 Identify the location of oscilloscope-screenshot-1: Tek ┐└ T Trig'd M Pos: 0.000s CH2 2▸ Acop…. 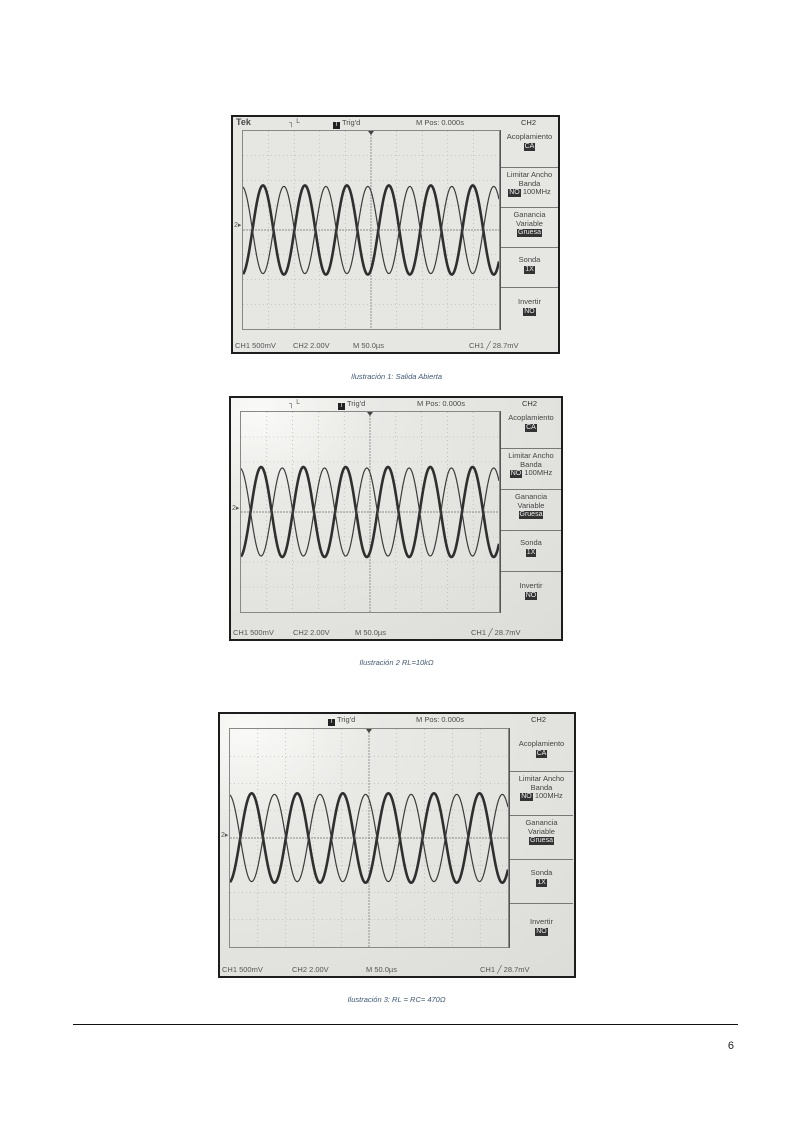
(395, 234).